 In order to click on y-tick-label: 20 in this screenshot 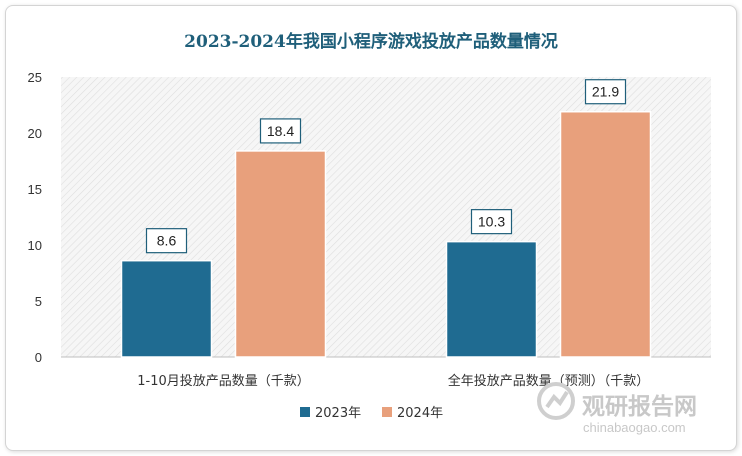, I will do `click(35, 133)`.